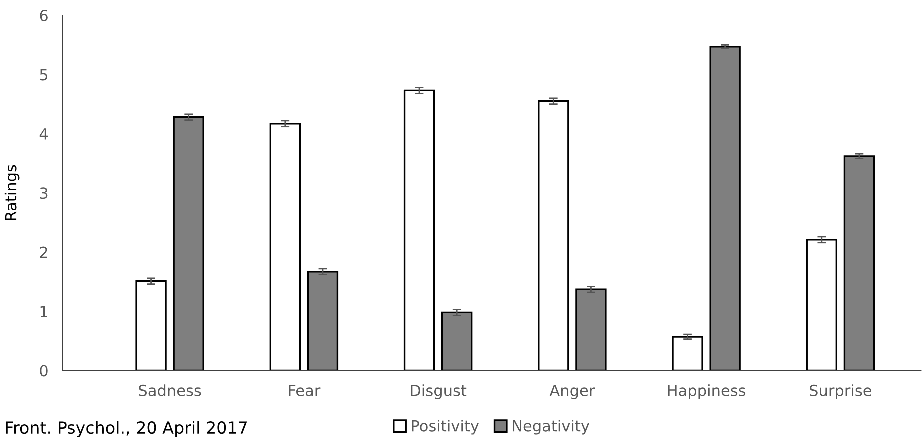 The height and width of the screenshot is (444, 923). What do you see at coordinates (170, 390) in the screenshot?
I see `x-tick-label: Sadness` at bounding box center [170, 390].